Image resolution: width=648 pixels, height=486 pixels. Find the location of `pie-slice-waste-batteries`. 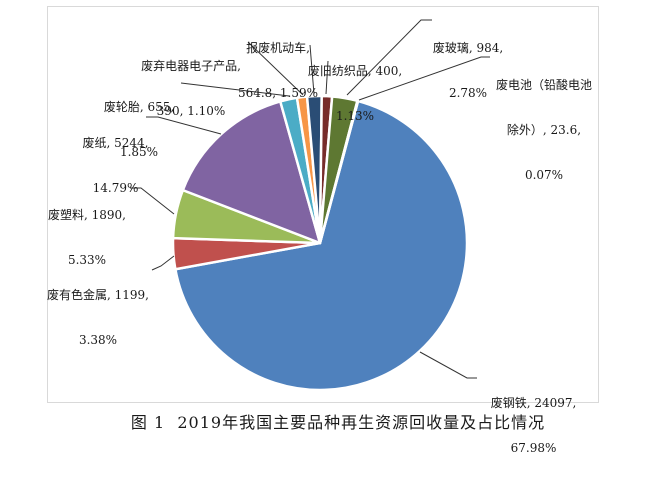

pie-slice-waste-batteries is located at coordinates (339, 172).